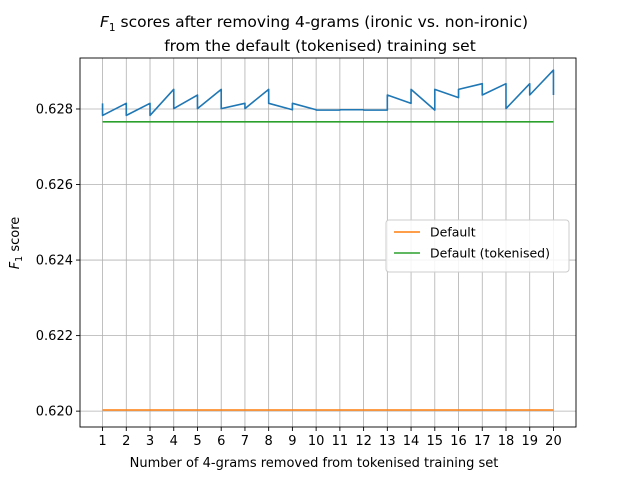 This screenshot has height=480, width=640. I want to click on x-tick-label-19: 19, so click(529, 441).